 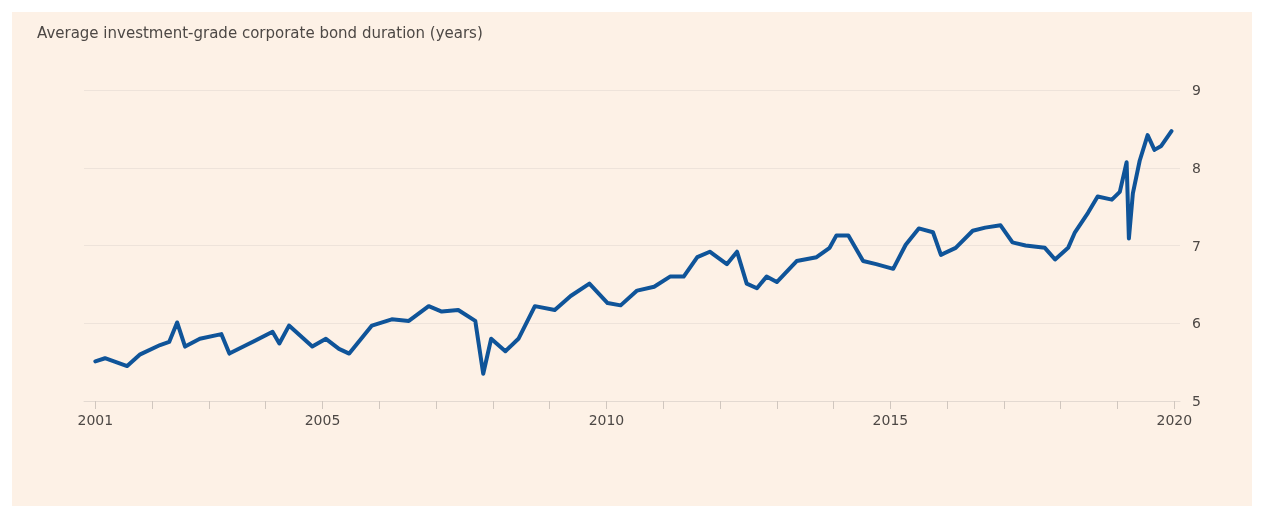 What do you see at coordinates (1196, 323) in the screenshot?
I see `y-tick-label: 6` at bounding box center [1196, 323].